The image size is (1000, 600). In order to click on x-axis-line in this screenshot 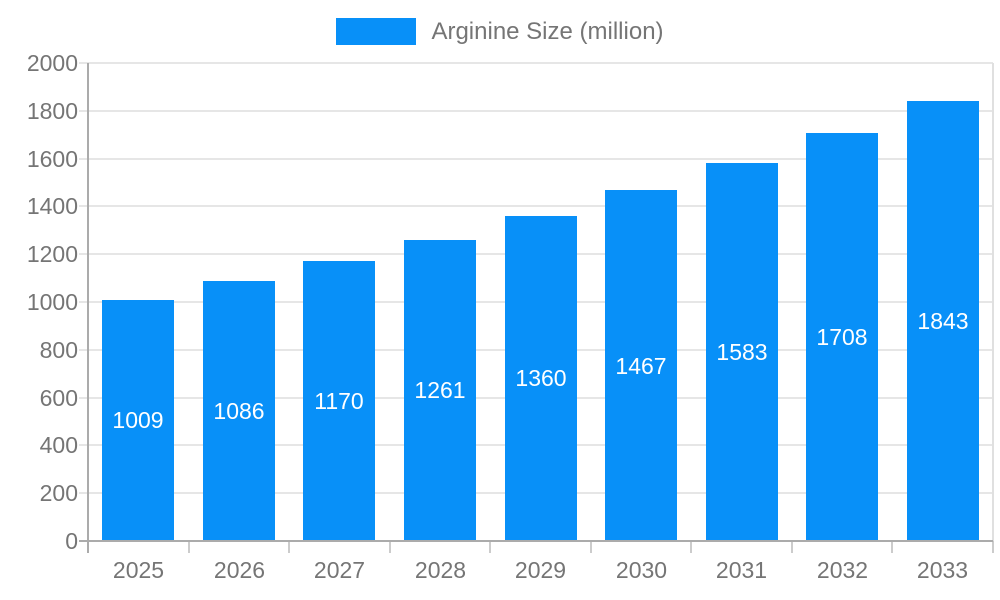, I will do `click(536, 541)`.